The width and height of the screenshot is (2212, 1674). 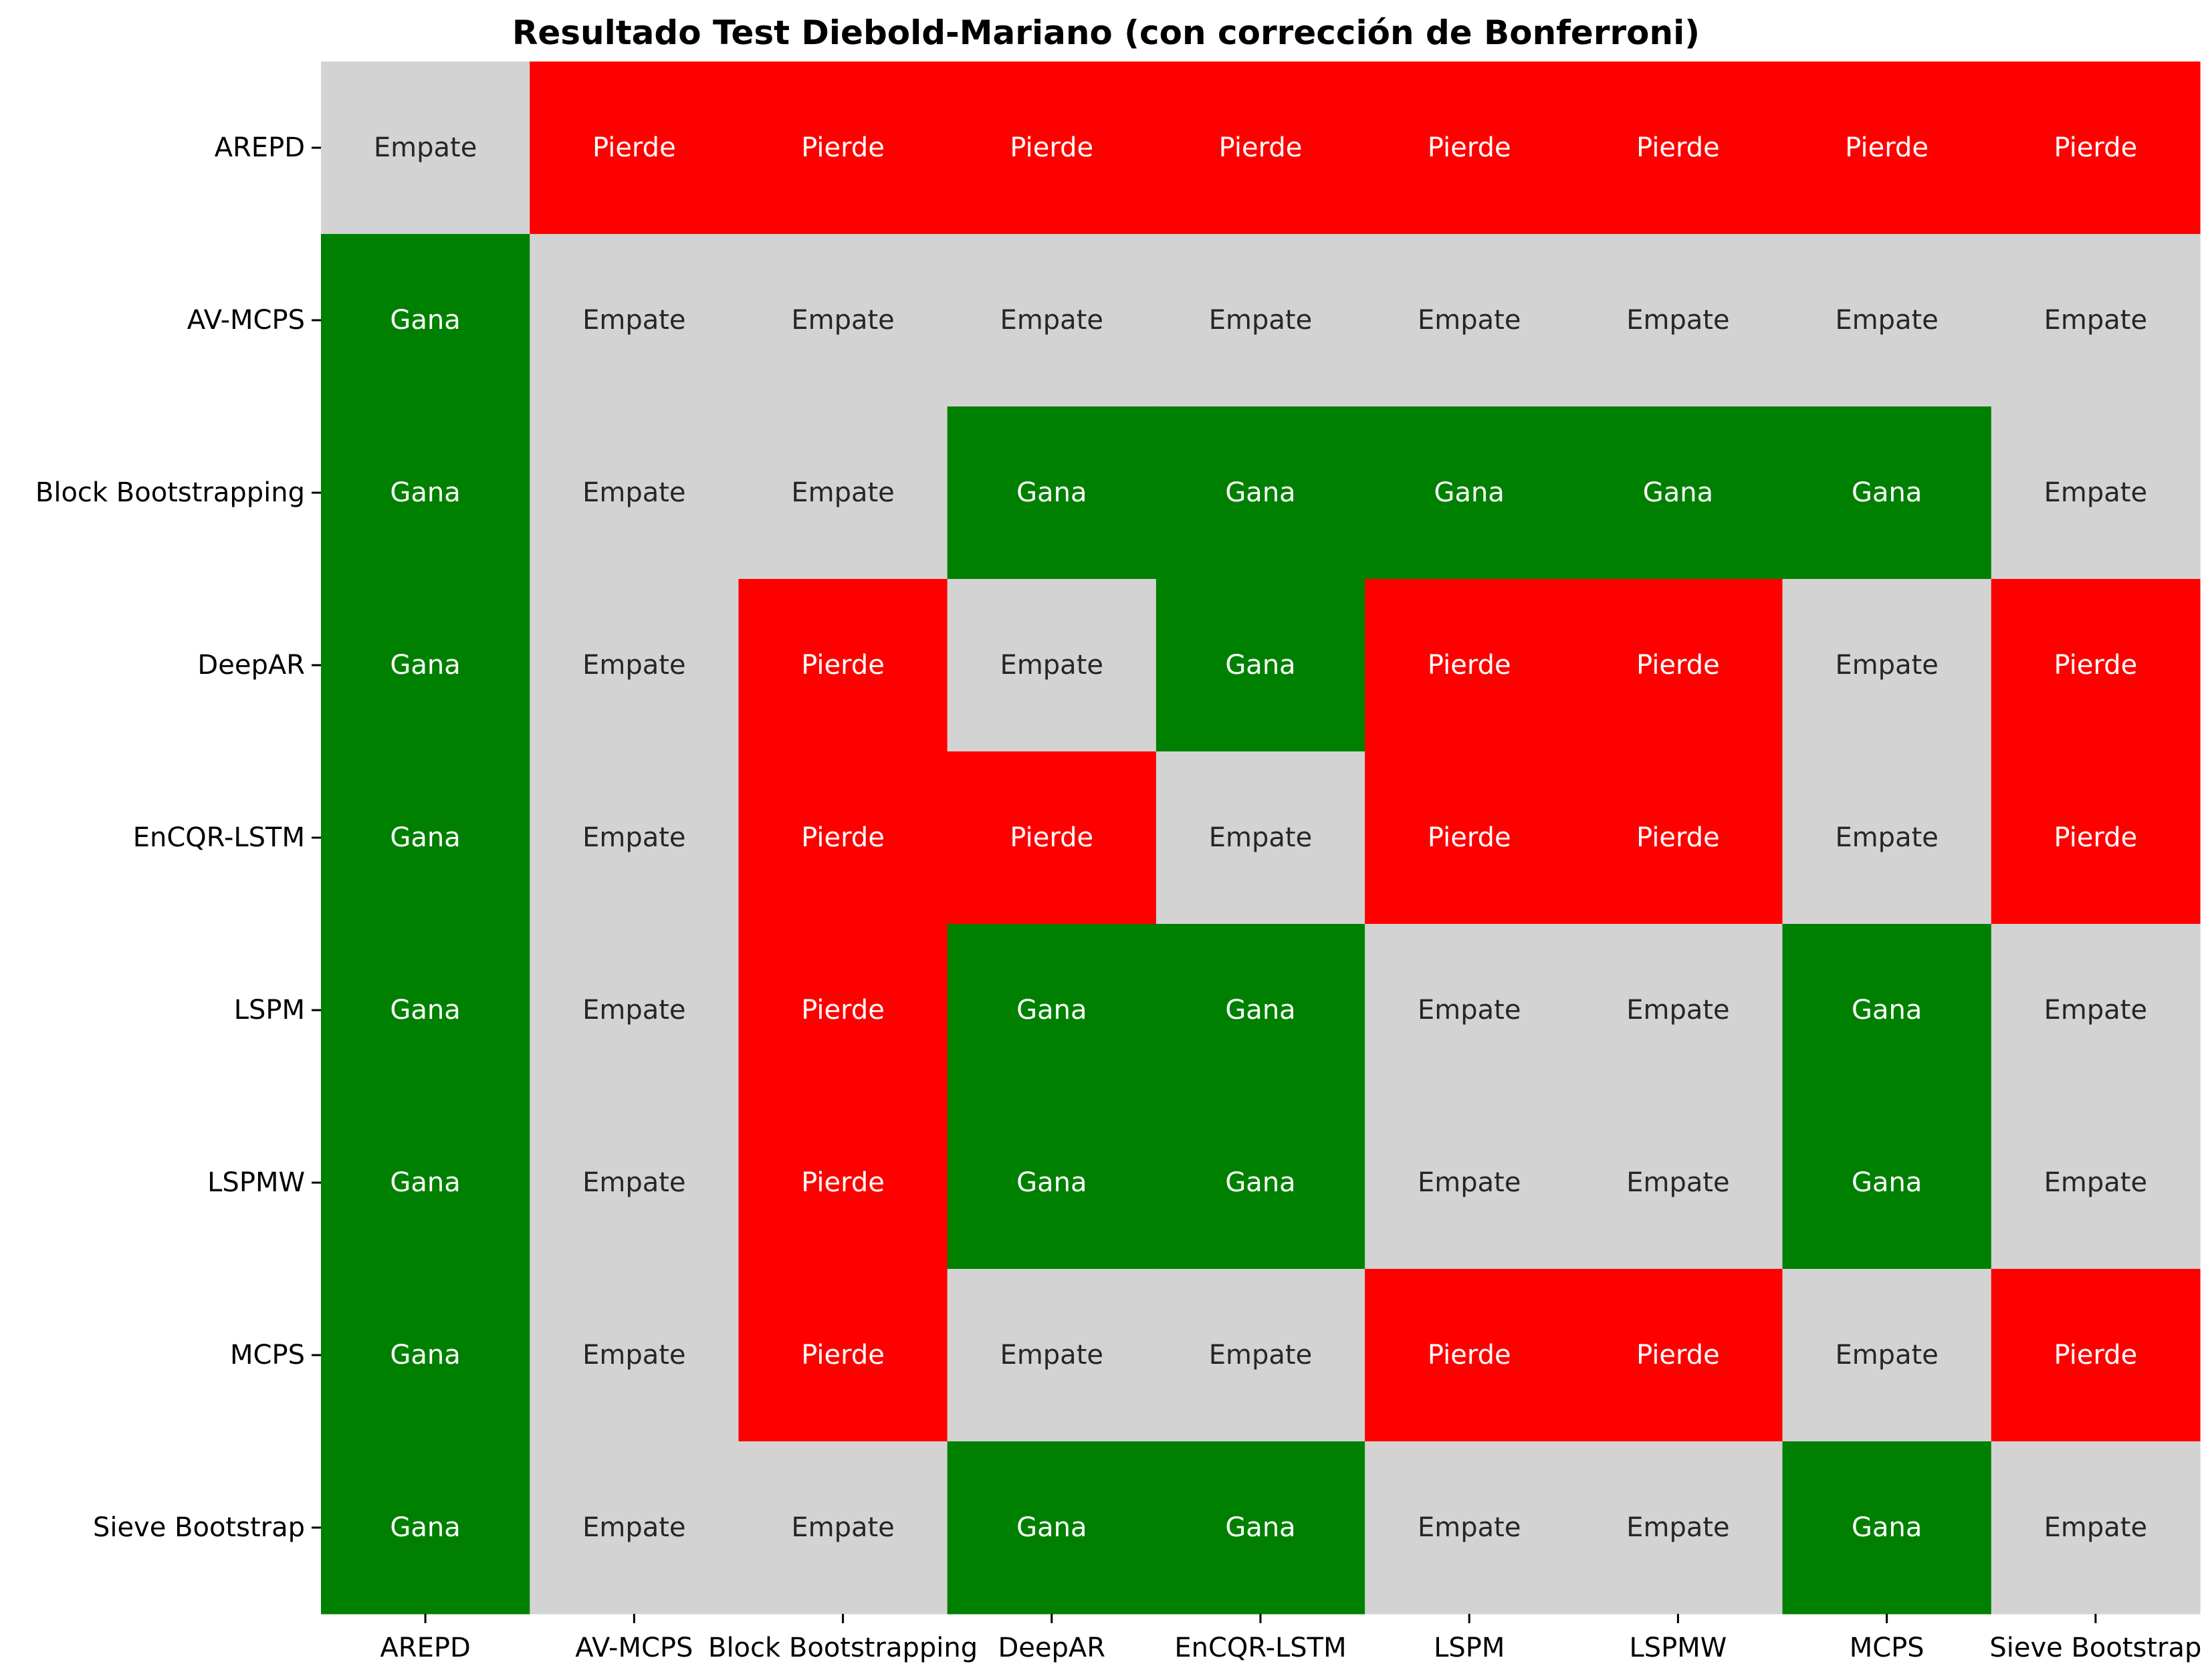 I want to click on heatmap-cell-lspmw-deepar, so click(x=1052, y=1183).